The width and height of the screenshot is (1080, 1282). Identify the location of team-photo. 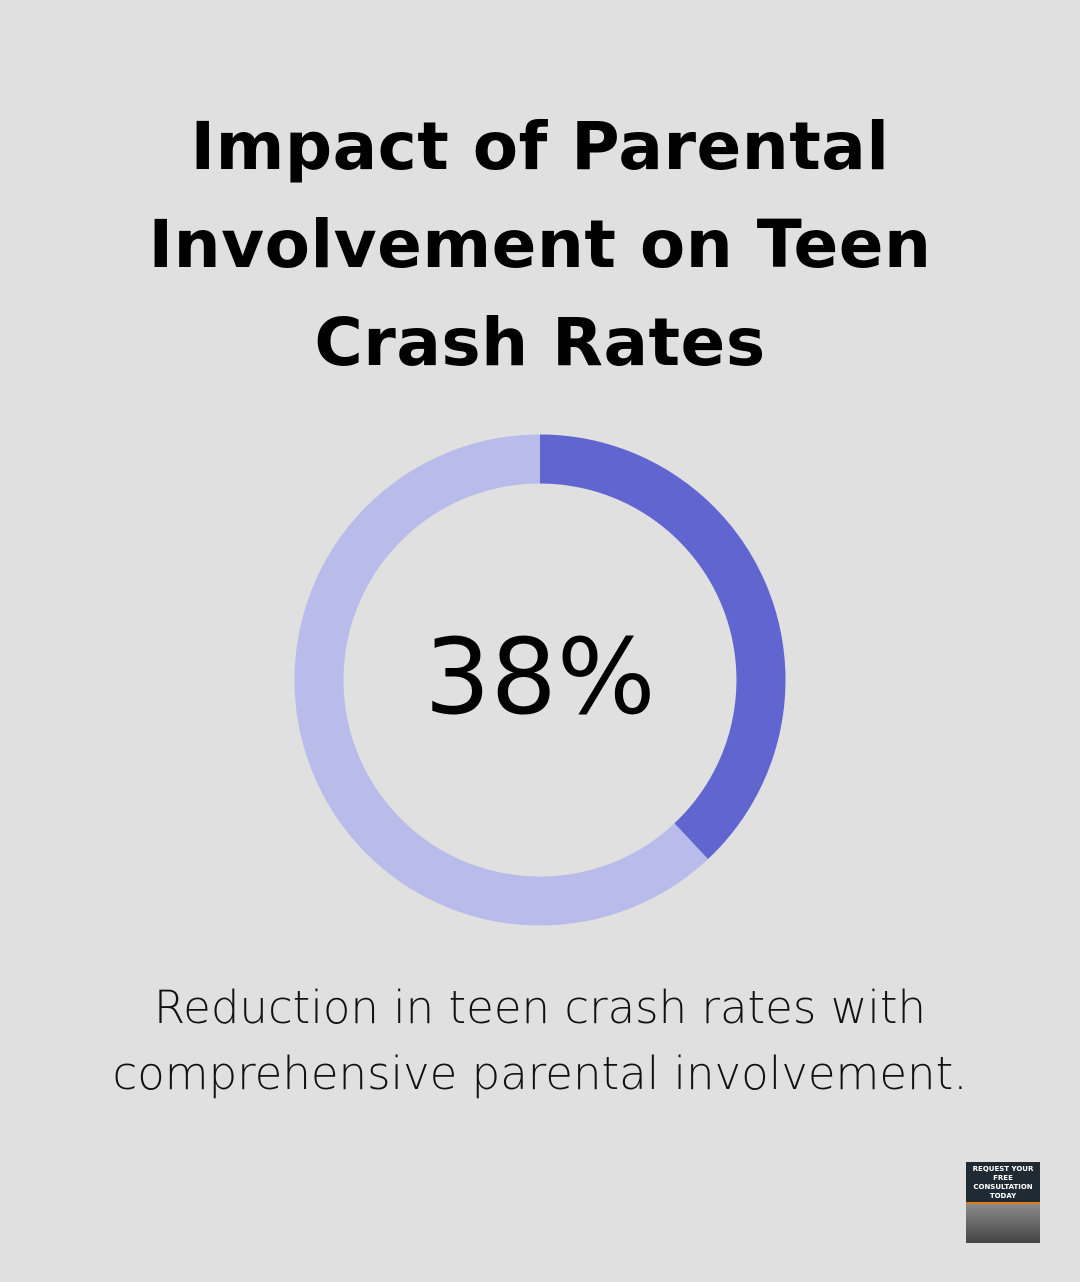
(1003, 1223).